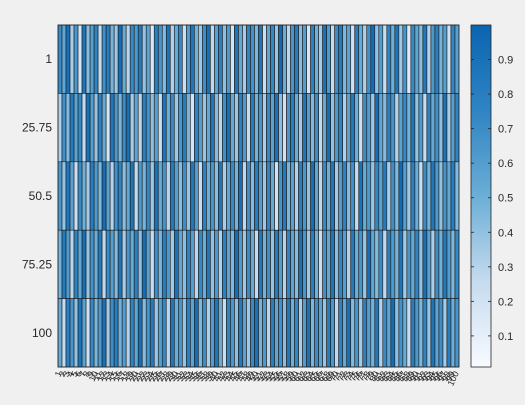 This screenshot has height=405, width=525. Describe the element at coordinates (74, 374) in the screenshot. I see `x-tick-label: 5` at that location.